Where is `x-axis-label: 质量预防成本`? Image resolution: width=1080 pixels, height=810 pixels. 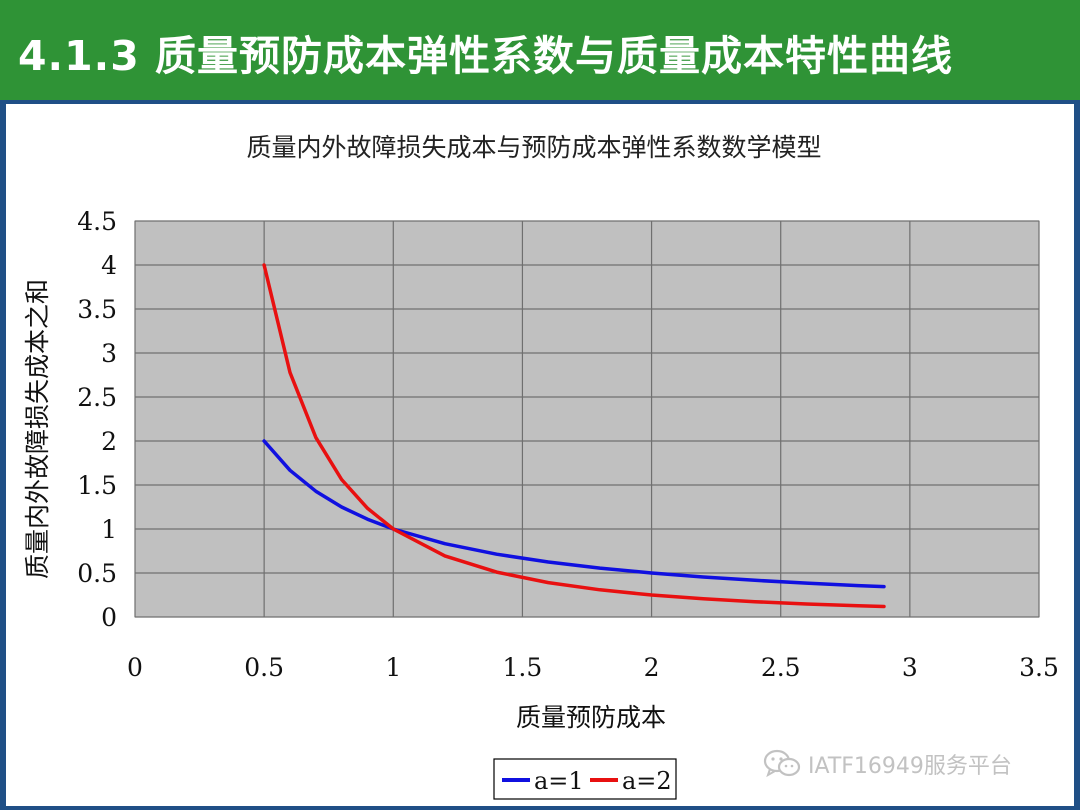
x-axis-label: 质量预防成本 is located at coordinates (591, 717).